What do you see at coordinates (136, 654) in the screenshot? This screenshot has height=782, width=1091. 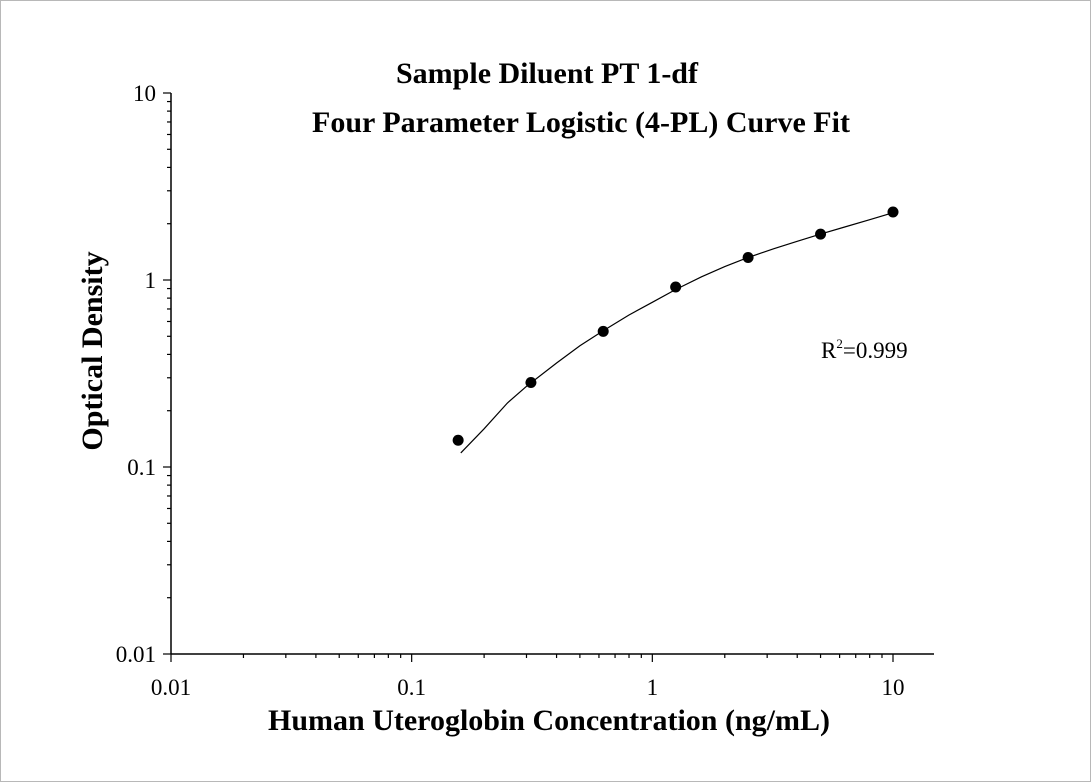 I see `y-tick-label: 0.01` at bounding box center [136, 654].